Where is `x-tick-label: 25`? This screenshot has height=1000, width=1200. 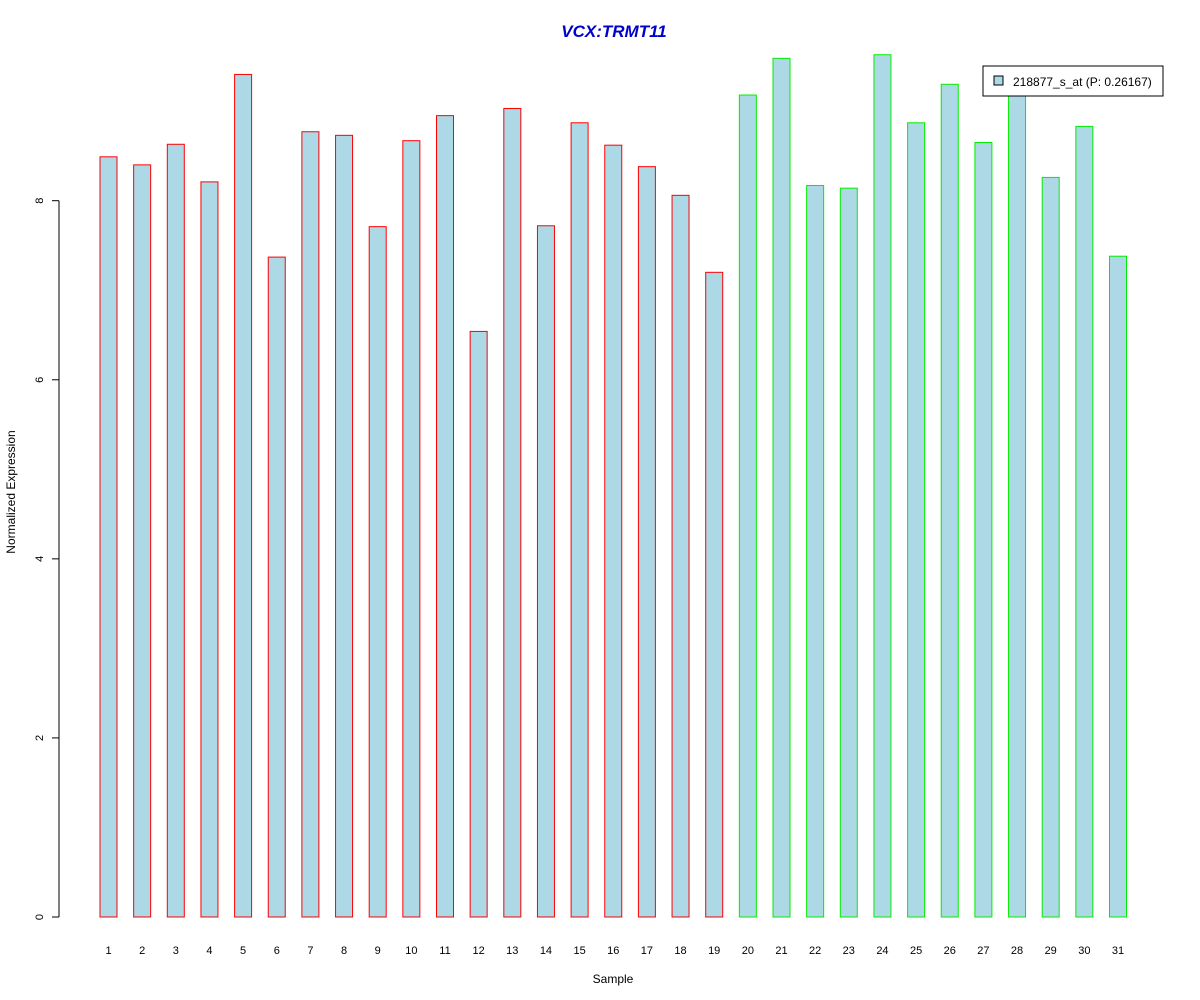 x-tick-label: 25 is located at coordinates (916, 951).